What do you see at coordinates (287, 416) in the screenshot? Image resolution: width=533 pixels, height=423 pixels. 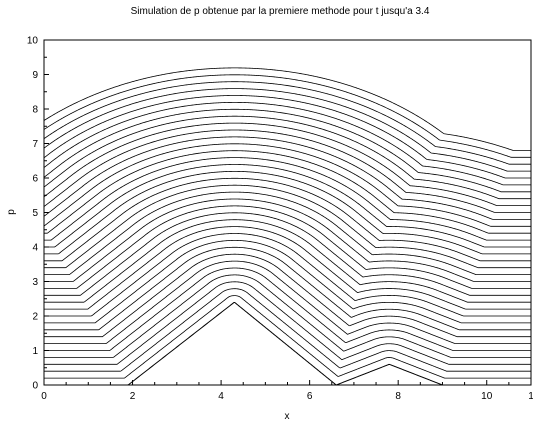 I see `x-axis-label: x` at bounding box center [287, 416].